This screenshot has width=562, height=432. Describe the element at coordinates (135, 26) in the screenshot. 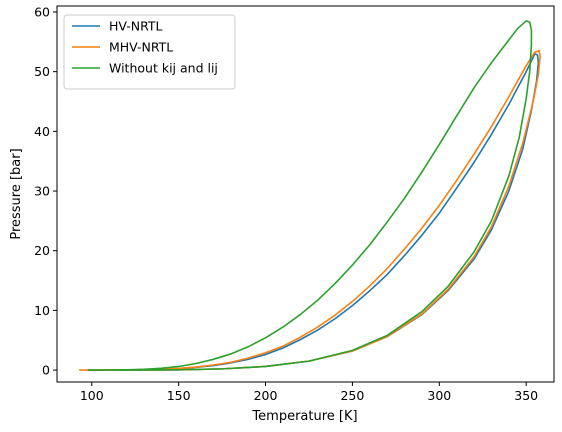

I see `legend-label-0: HV-NRTL` at that location.